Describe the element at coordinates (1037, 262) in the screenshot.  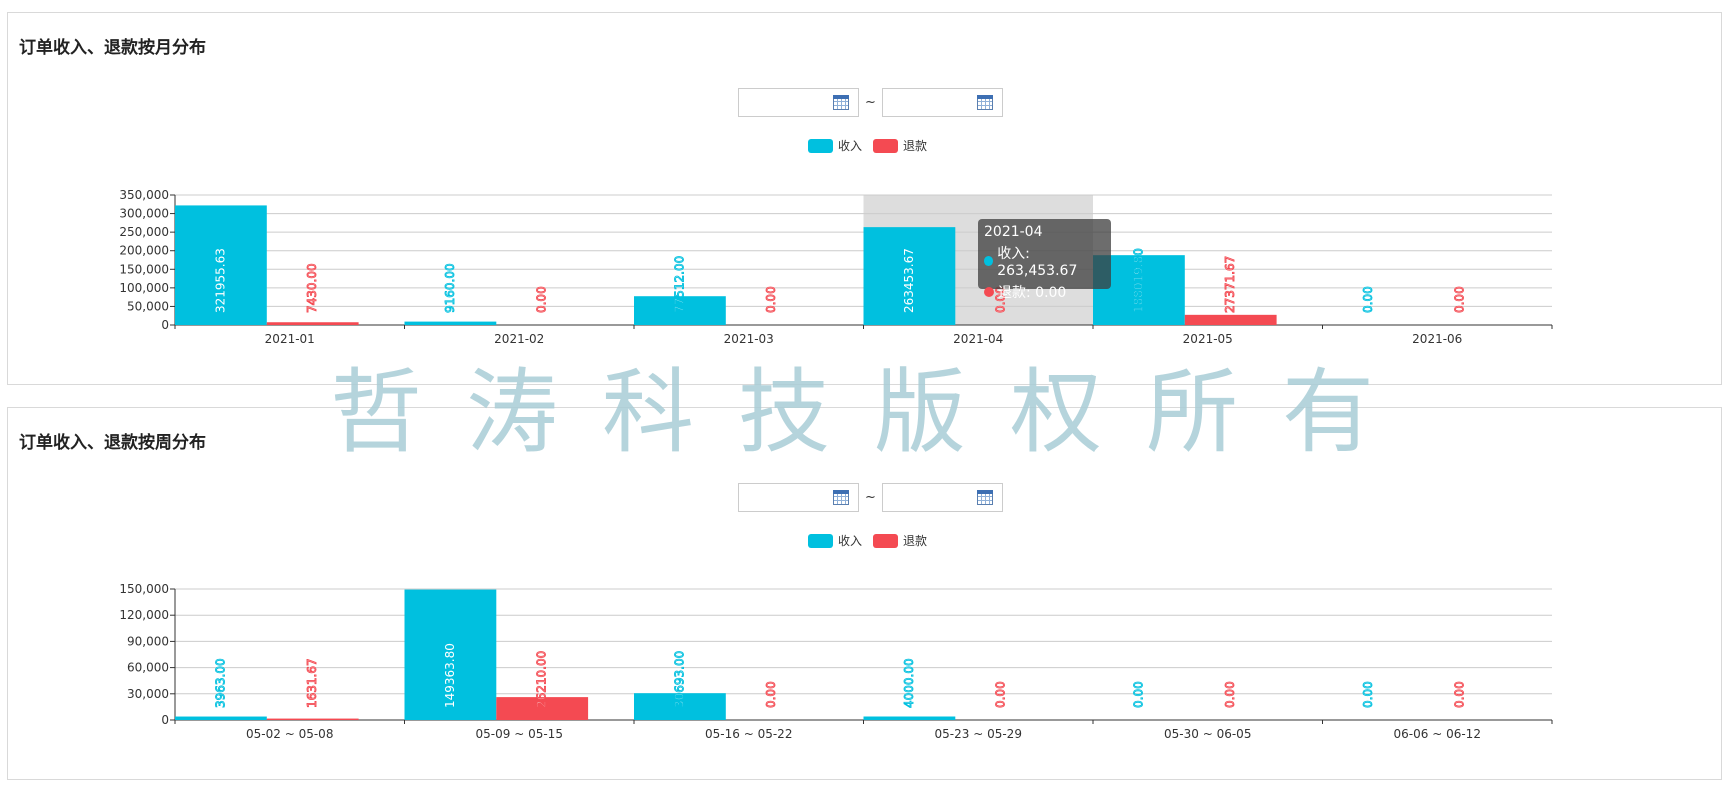
I see `tooltip-value: 收入: 263,453.67` at that location.